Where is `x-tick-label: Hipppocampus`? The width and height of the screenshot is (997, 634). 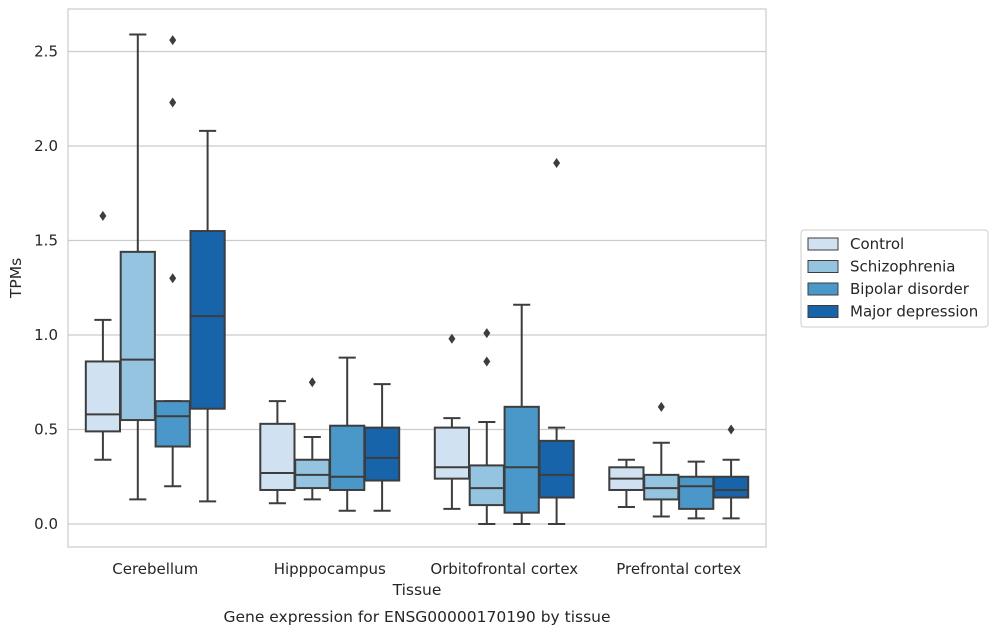
x-tick-label: Hipppocampus is located at coordinates (330, 569).